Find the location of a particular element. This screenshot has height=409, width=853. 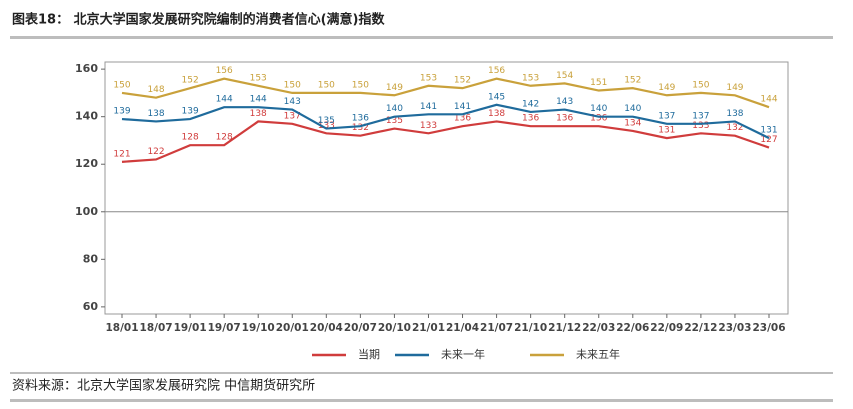

data-label: 134 is located at coordinates (632, 123).